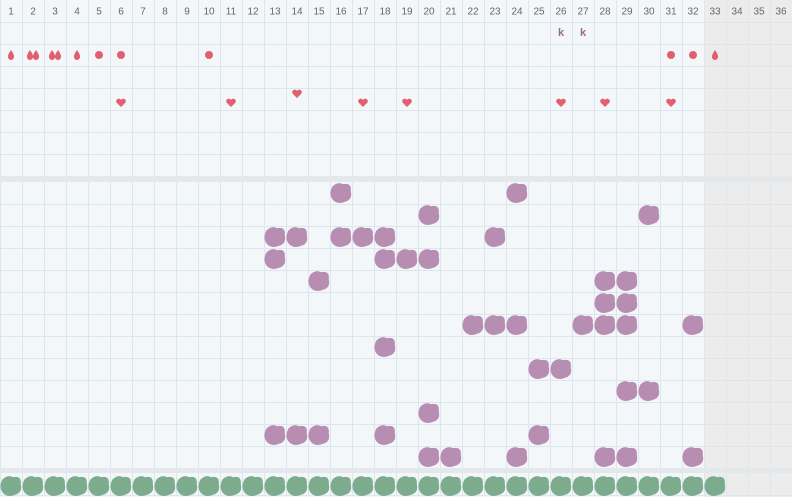 The width and height of the screenshot is (792, 502). What do you see at coordinates (561, 33) in the screenshot?
I see `k-label: k` at bounding box center [561, 33].